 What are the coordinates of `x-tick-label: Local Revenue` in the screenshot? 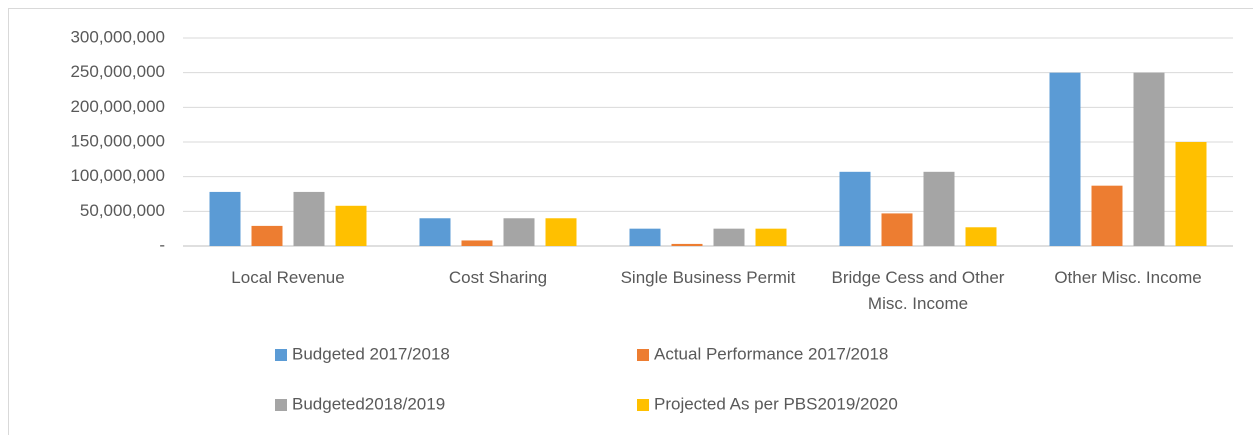 It's located at (288, 277).